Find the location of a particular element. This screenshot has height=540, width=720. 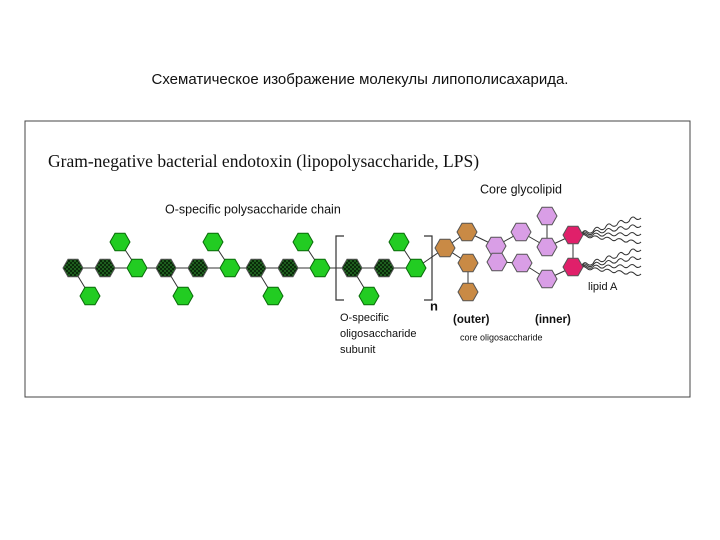

label: O-specific is located at coordinates (364, 318).